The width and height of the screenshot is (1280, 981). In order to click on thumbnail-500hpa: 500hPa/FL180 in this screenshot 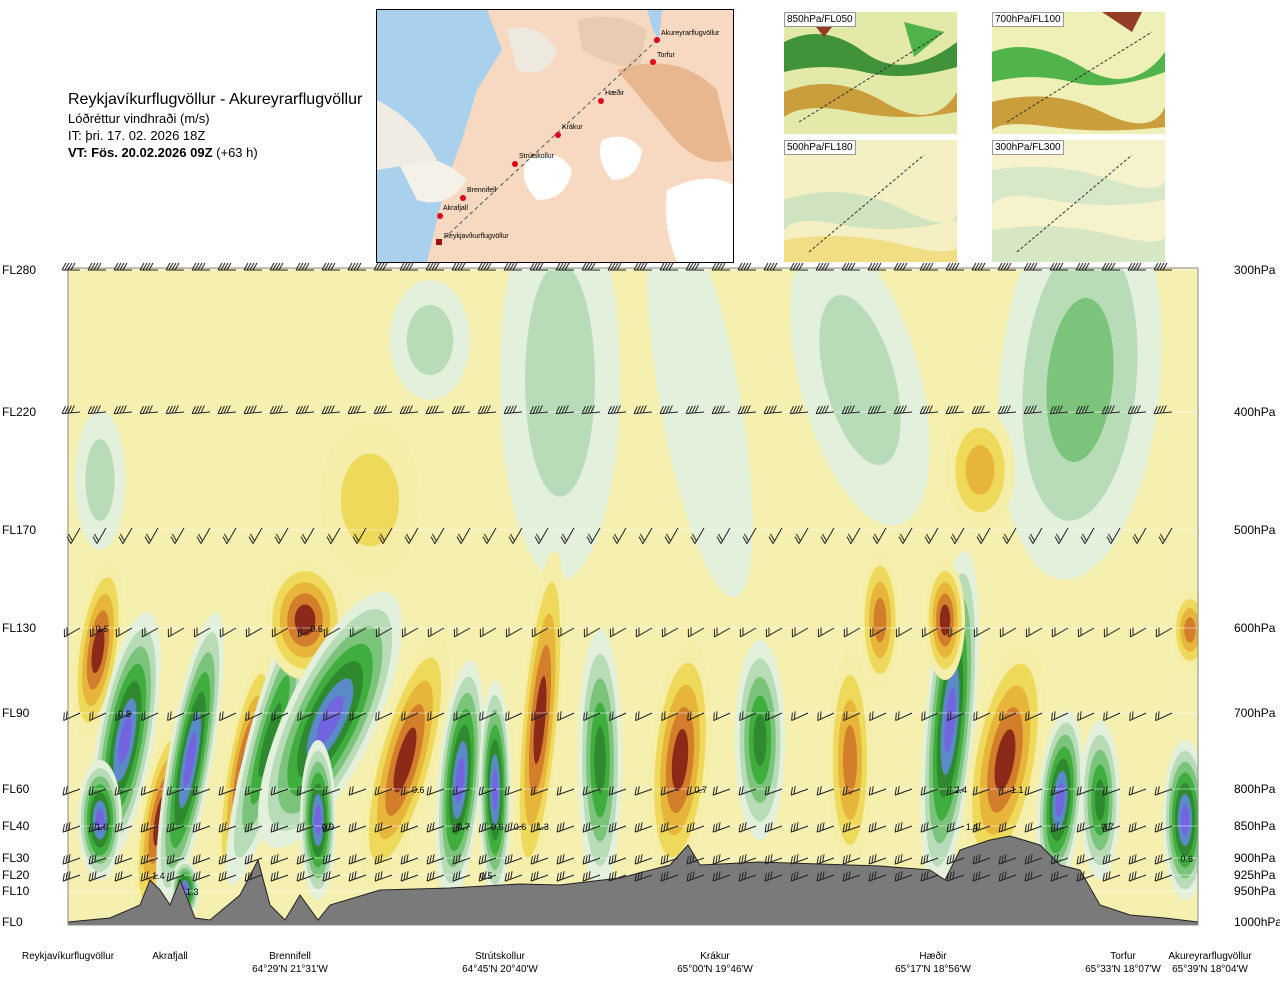, I will do `click(870, 201)`.